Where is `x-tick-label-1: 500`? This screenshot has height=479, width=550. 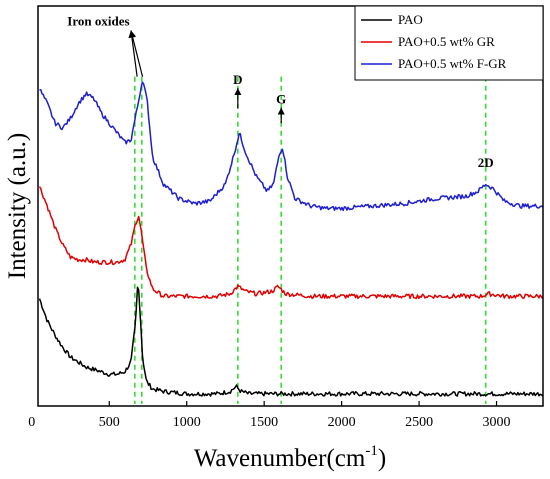
x-tick-label-1: 500 is located at coordinates (109, 422).